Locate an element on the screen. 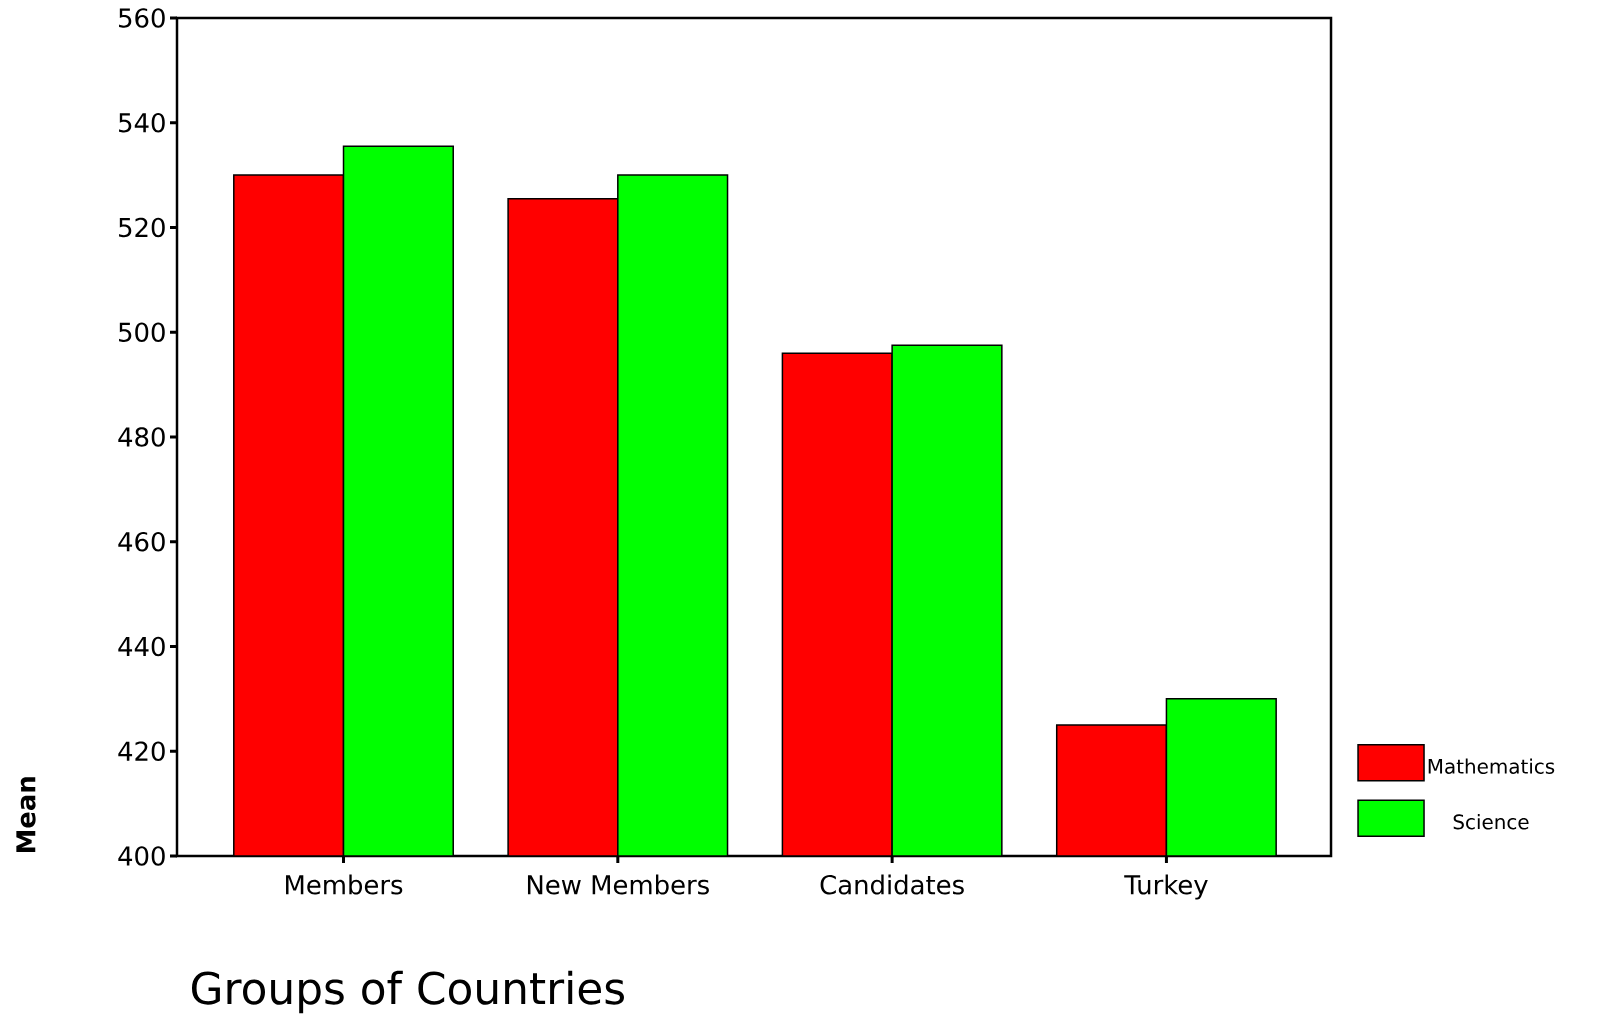  y-tick-label: 420 is located at coordinates (141, 751).